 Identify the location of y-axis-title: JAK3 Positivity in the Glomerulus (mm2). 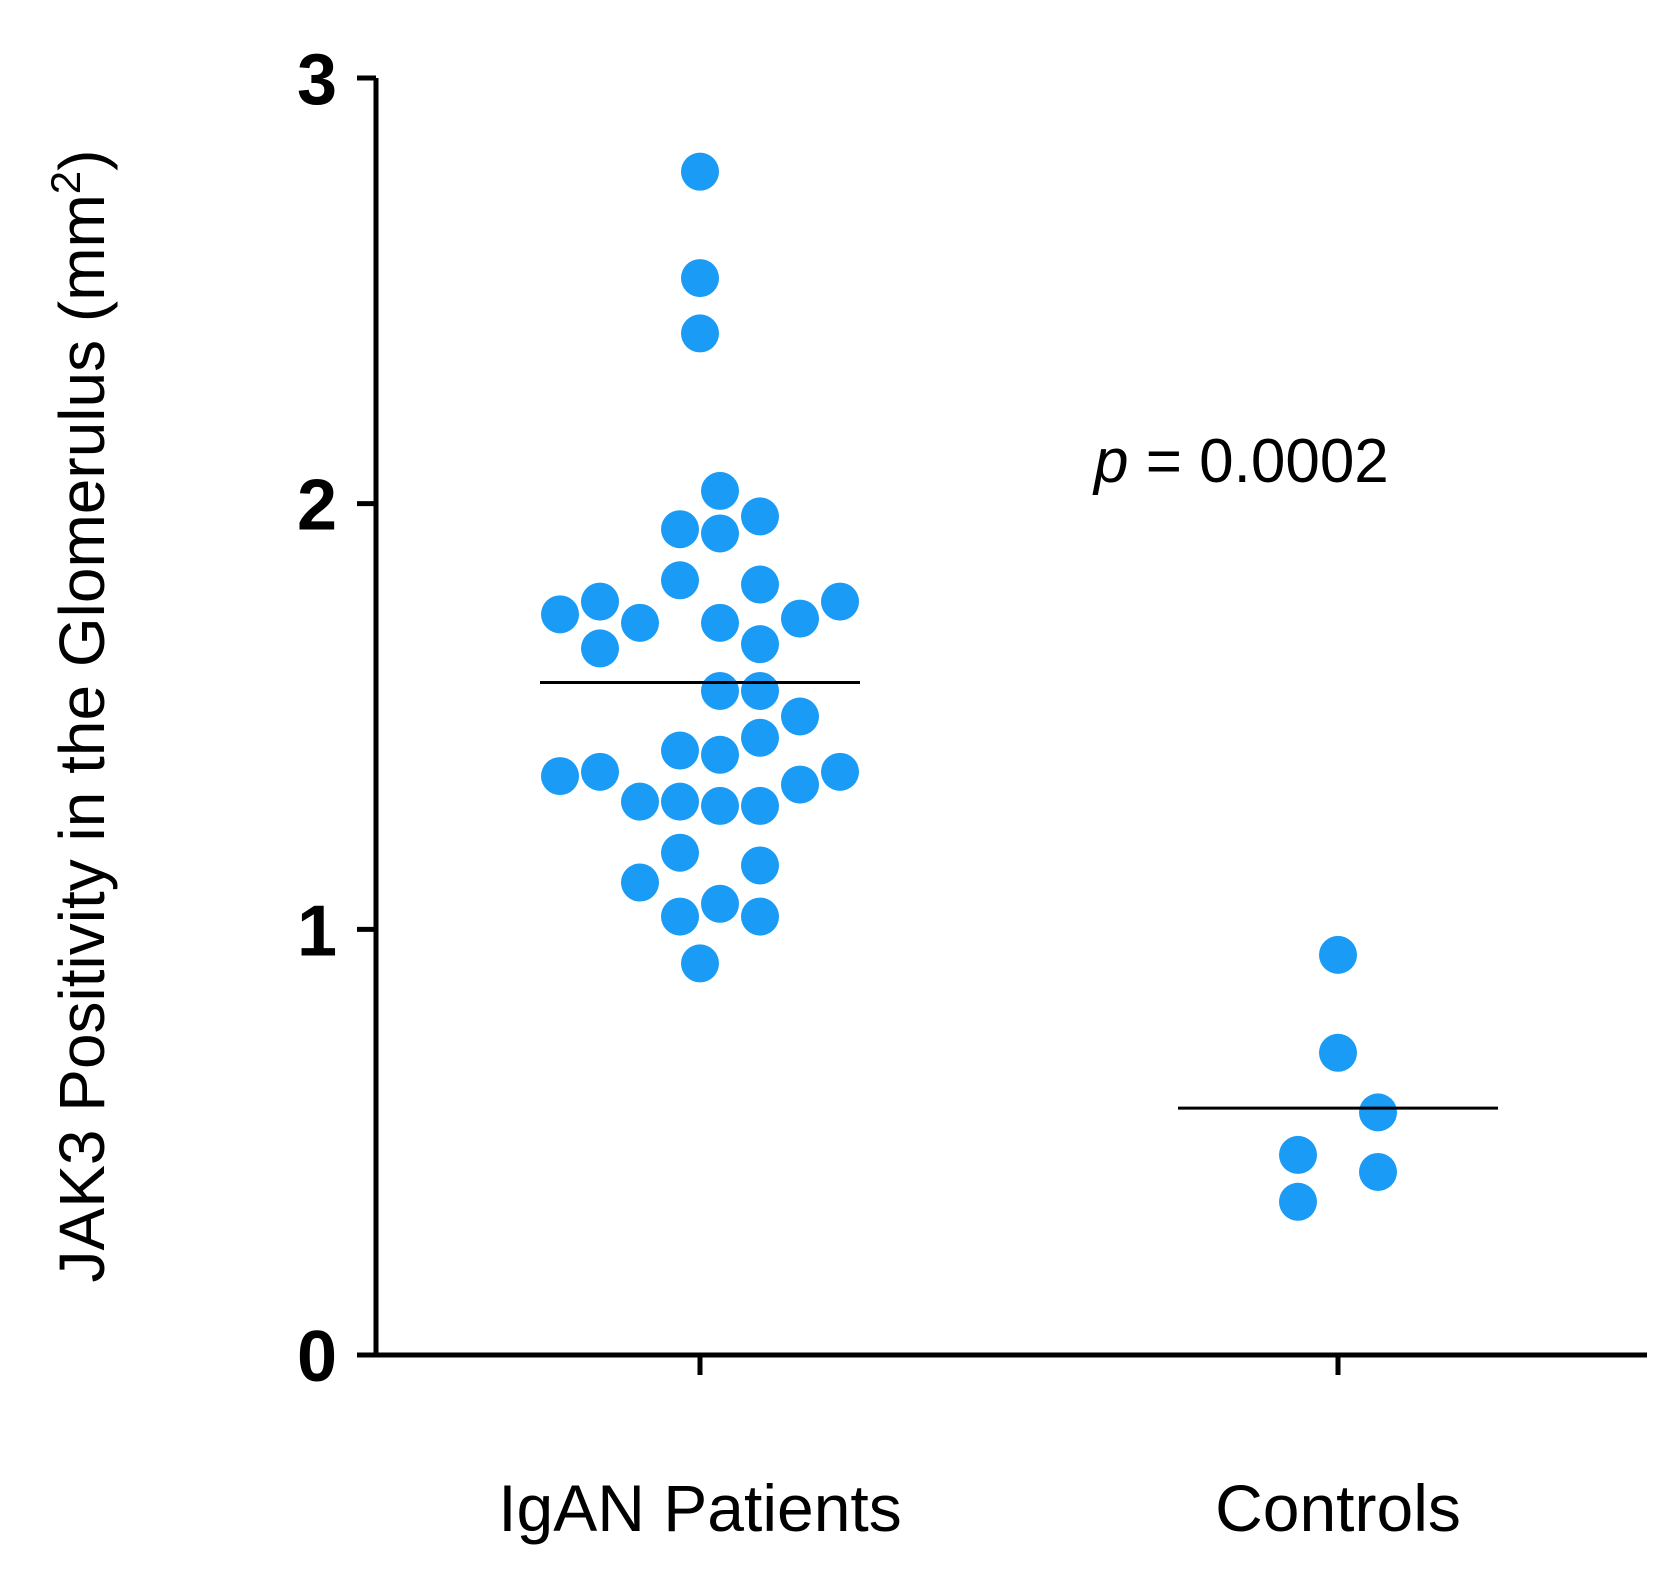
(80, 716).